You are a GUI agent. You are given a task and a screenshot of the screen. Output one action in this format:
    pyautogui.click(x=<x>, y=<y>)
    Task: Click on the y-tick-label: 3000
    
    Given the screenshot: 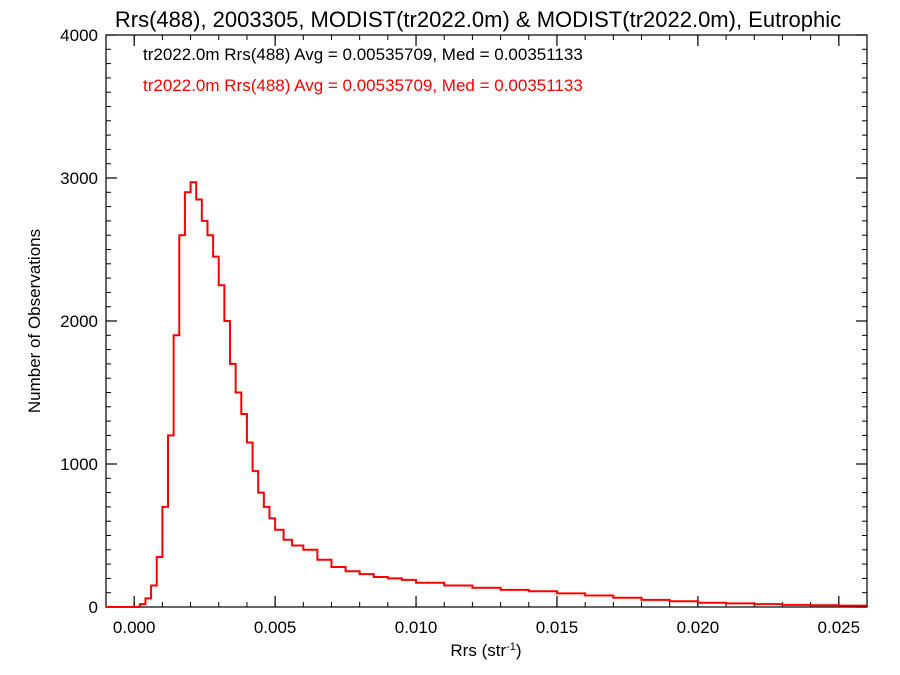 What is the action you would take?
    pyautogui.click(x=79, y=178)
    